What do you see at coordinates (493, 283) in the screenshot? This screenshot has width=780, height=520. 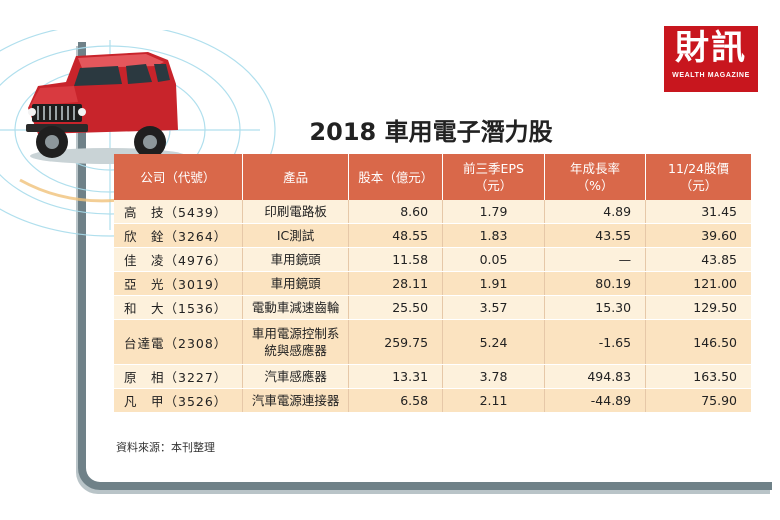 I see `cell-eps: 1.91` at bounding box center [493, 283].